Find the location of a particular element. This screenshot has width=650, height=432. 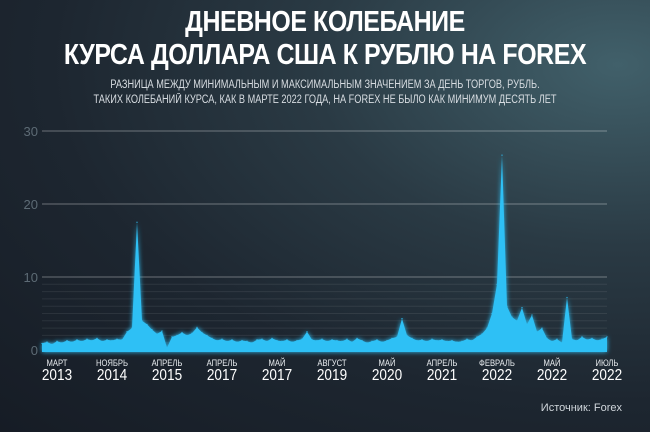

x-tick-year: 2014 is located at coordinates (112, 375).